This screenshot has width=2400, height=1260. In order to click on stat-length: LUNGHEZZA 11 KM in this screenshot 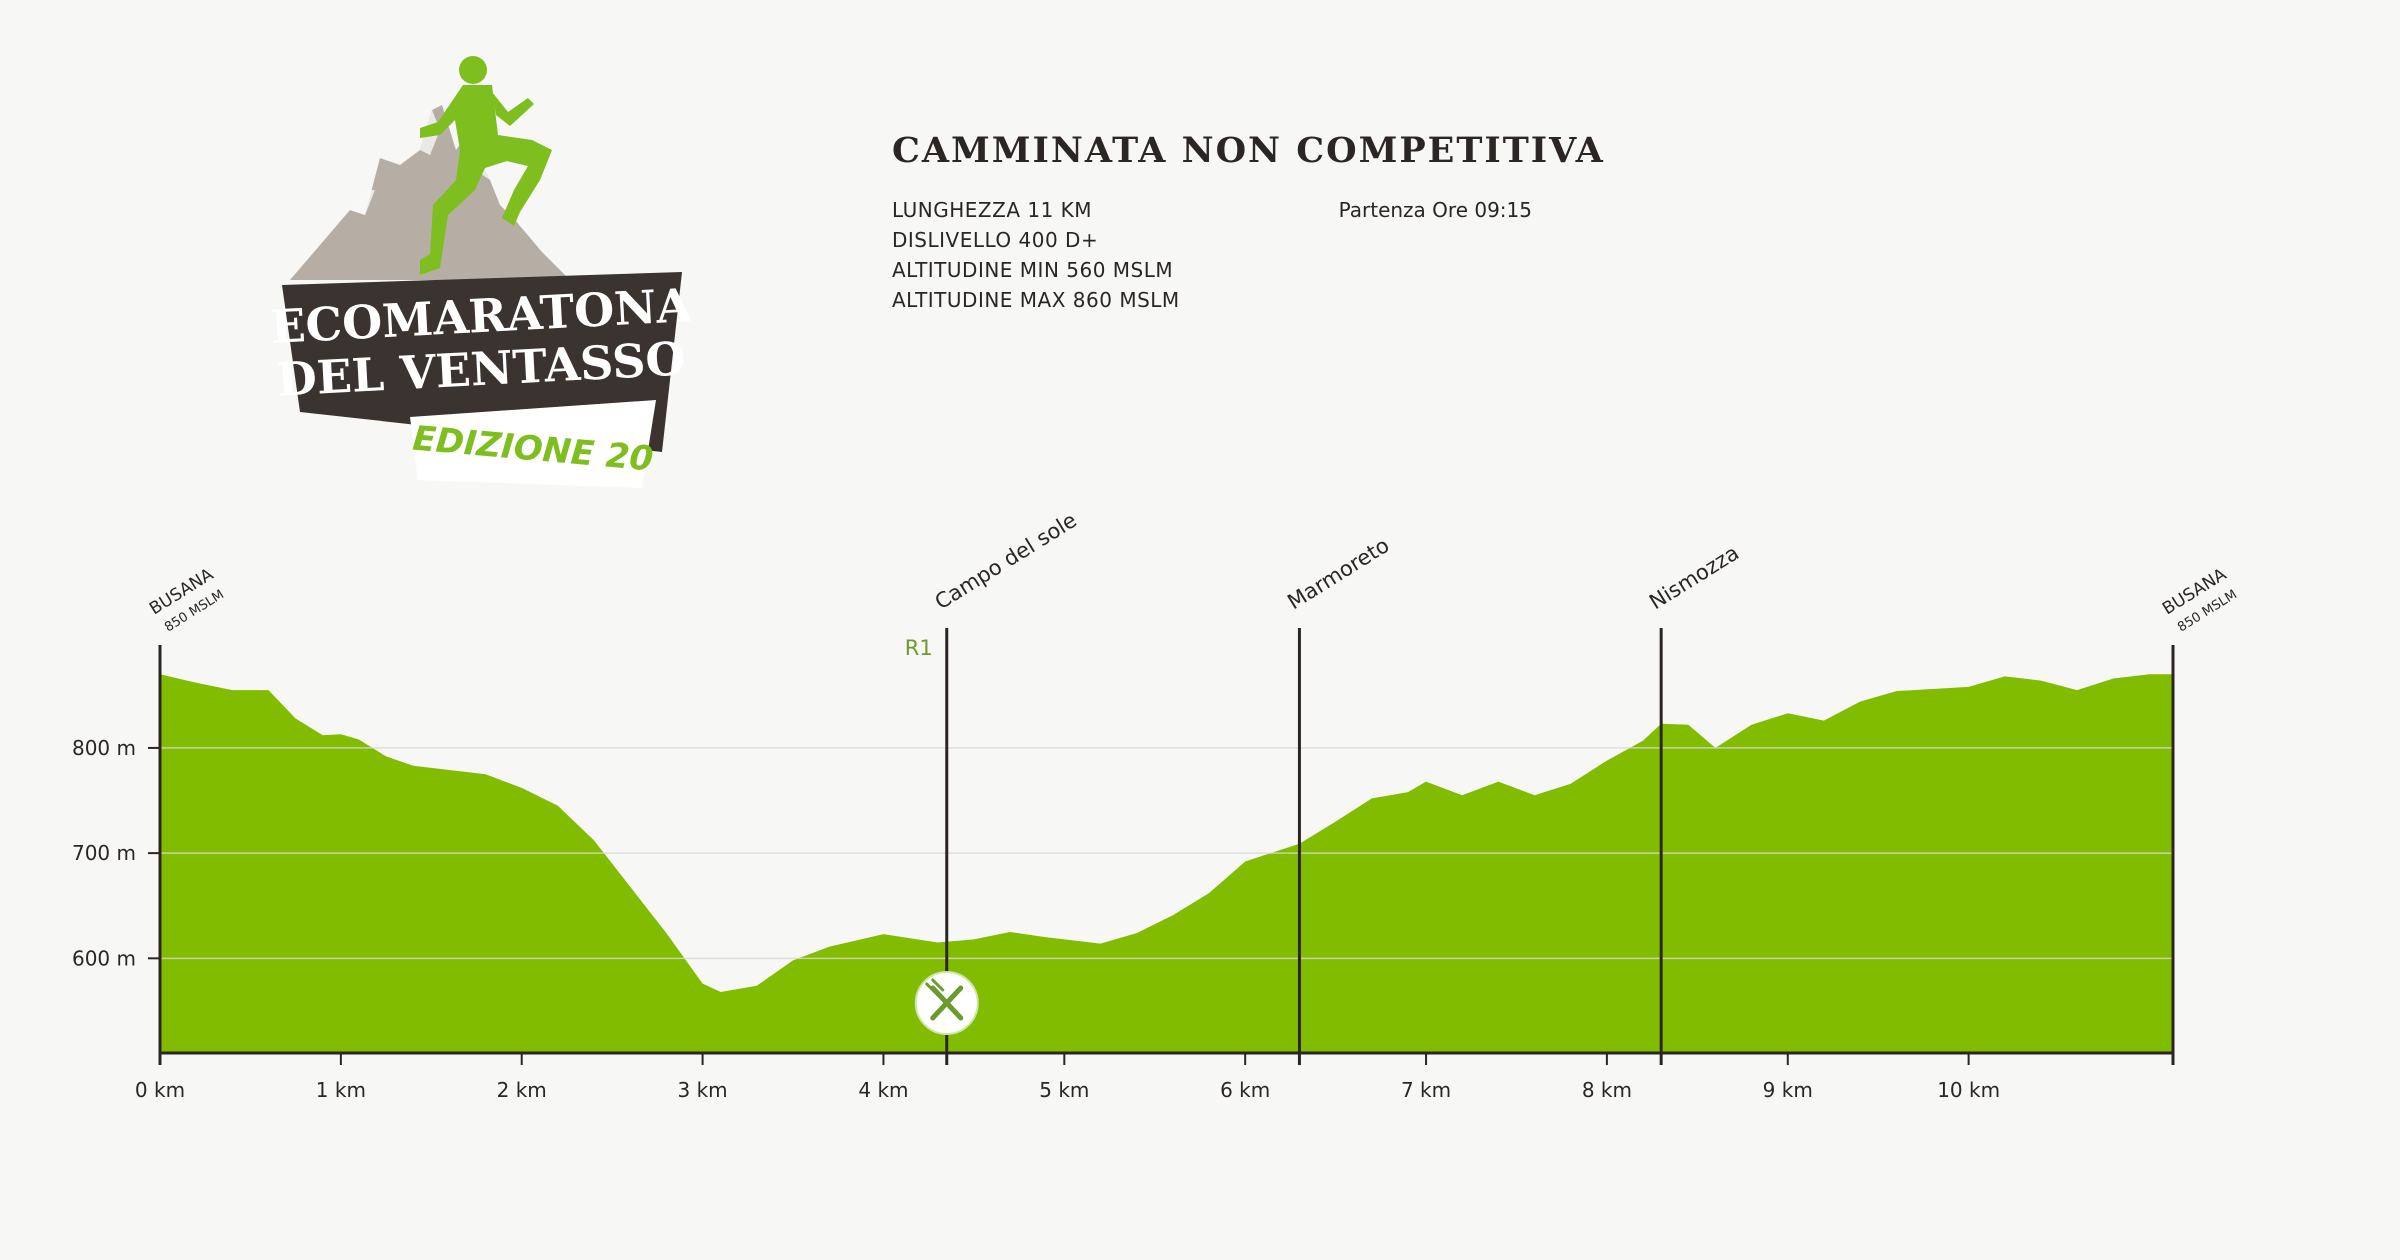, I will do `click(992, 210)`.